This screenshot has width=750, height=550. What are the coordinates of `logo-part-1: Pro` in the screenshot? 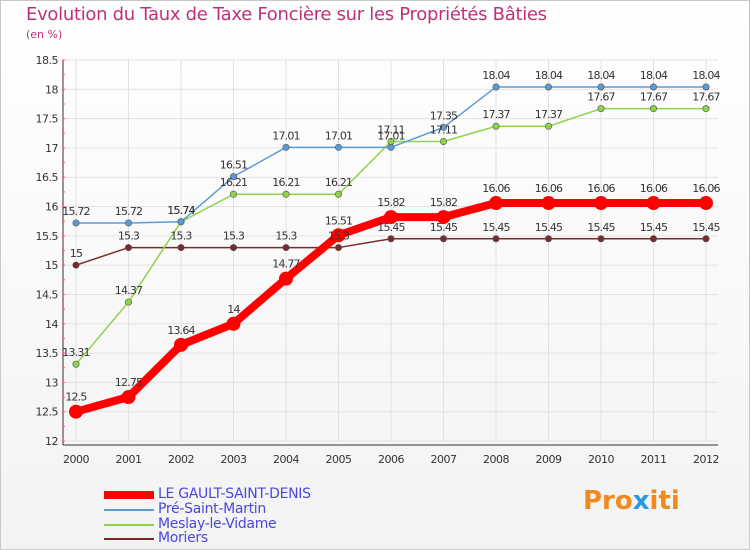 It's located at (608, 501).